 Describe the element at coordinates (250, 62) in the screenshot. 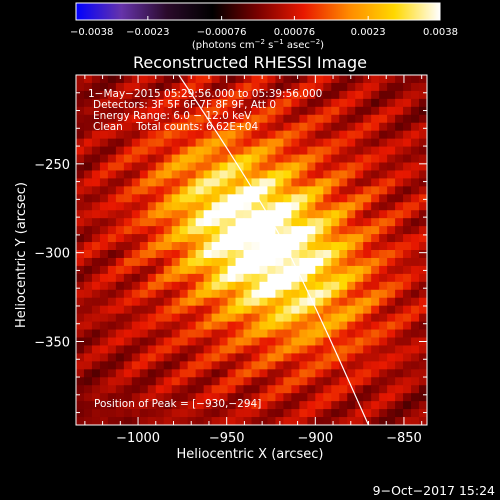

I see `chart-title: Reconstructed RHESSI Image` at that location.